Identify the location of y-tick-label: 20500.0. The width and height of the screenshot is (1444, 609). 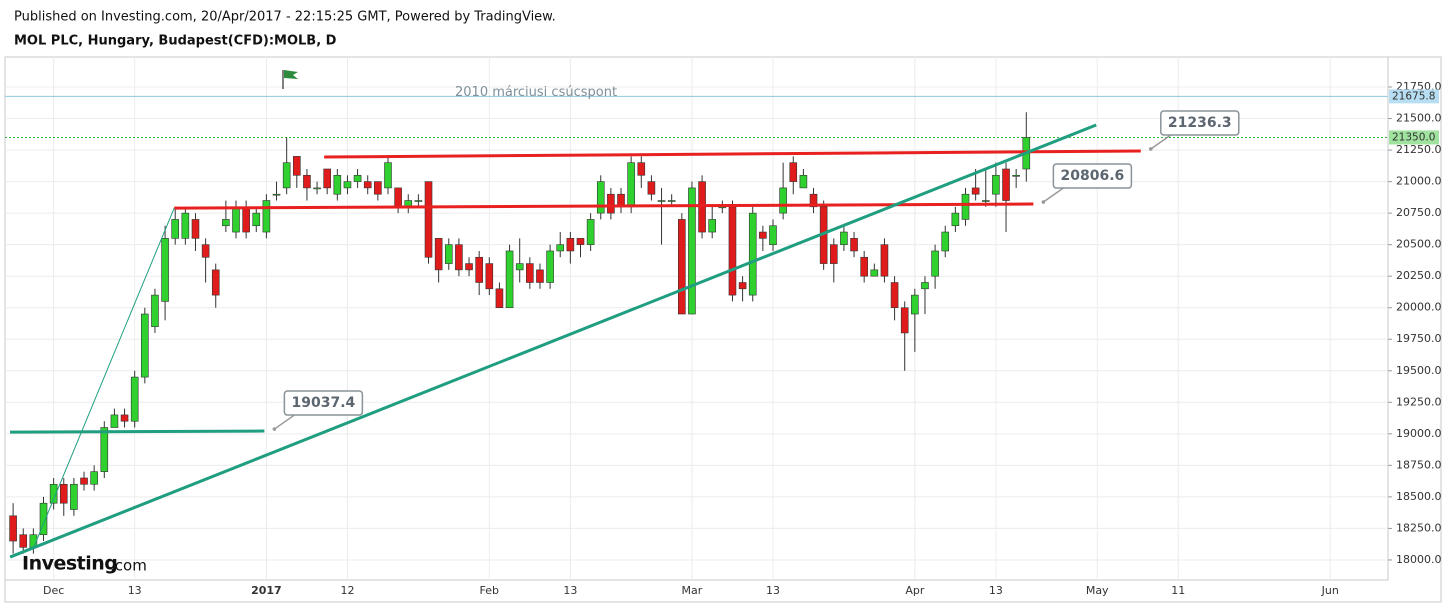
(1419, 244).